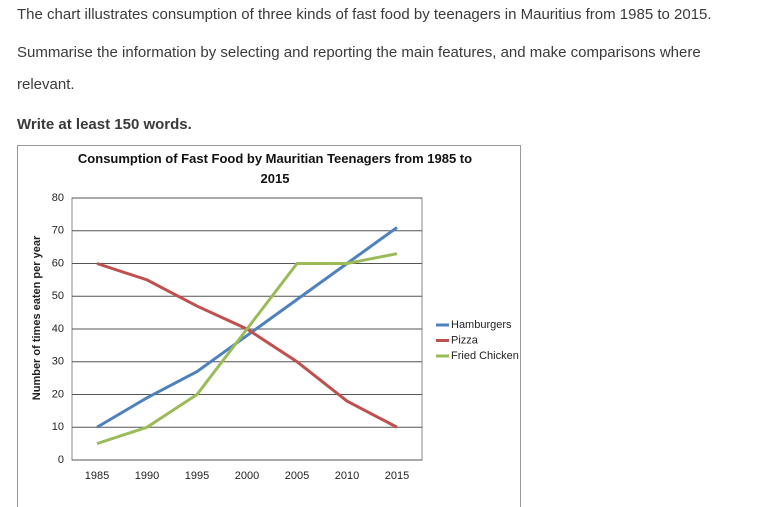 The image size is (768, 507). I want to click on x-tick-label: 2005, so click(297, 476).